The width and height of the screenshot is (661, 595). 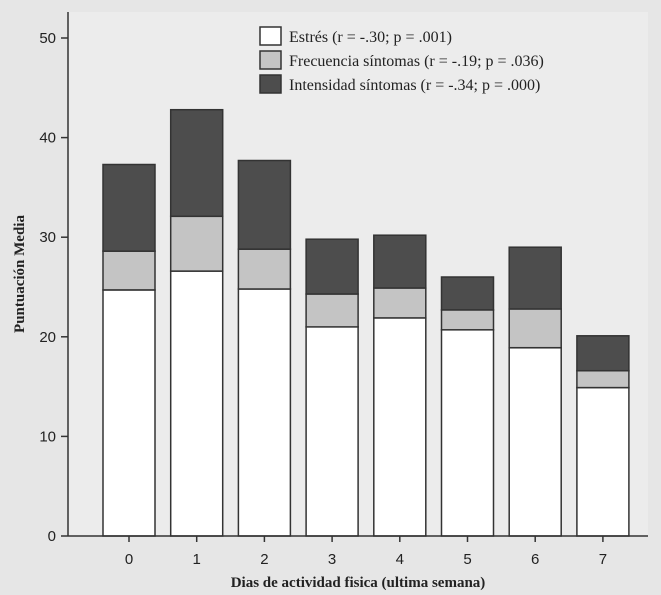 What do you see at coordinates (52, 536) in the screenshot?
I see `y-tick-label-0: 0` at bounding box center [52, 536].